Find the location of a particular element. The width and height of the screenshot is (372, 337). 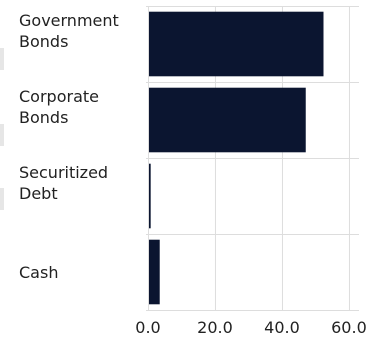

x-tick-label: 20.0 is located at coordinates (215, 327).